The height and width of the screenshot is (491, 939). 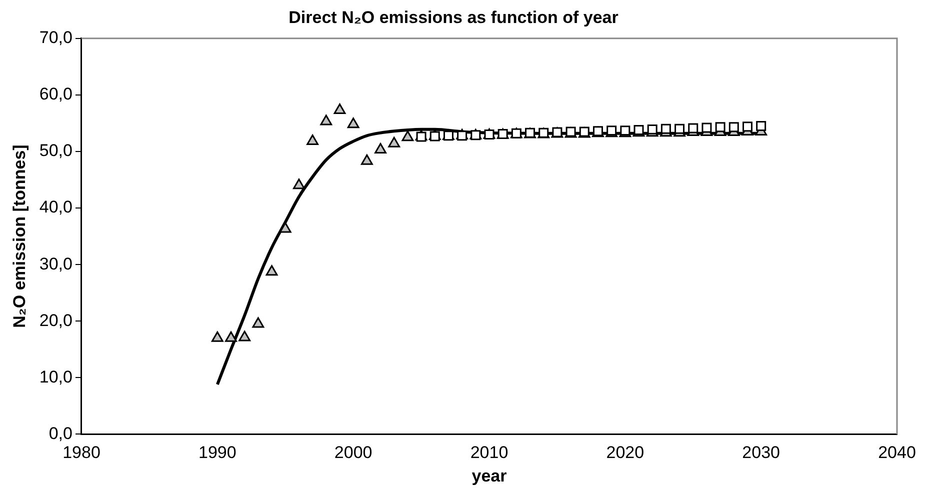 I want to click on x-tick-label: 1980, so click(x=81, y=452).